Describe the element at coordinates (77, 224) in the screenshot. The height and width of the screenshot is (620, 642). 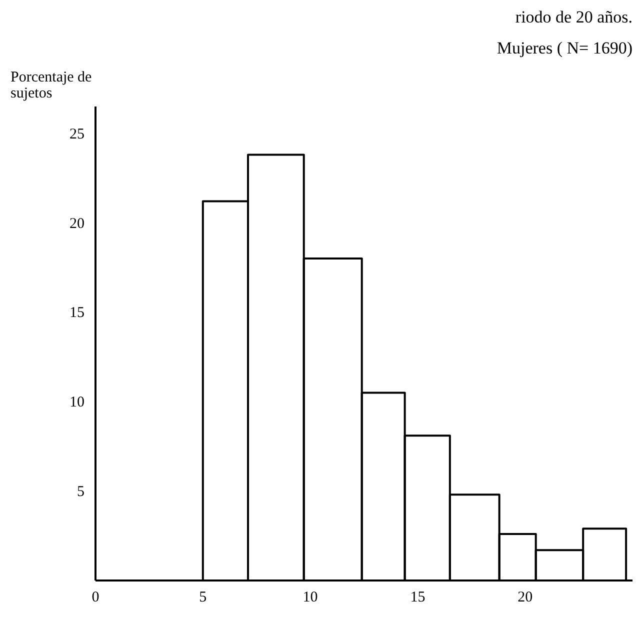
I see `y-tick-label: 20` at that location.